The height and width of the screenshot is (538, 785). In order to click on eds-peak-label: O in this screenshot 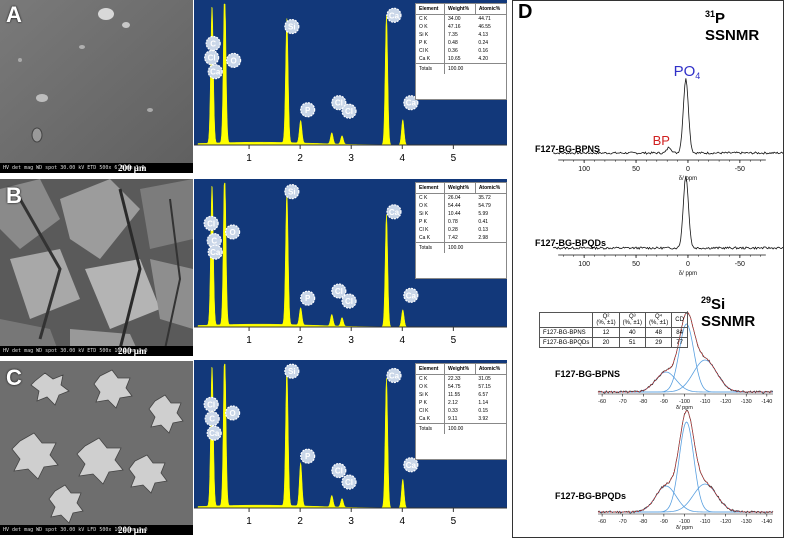, I will do `click(232, 413)`.